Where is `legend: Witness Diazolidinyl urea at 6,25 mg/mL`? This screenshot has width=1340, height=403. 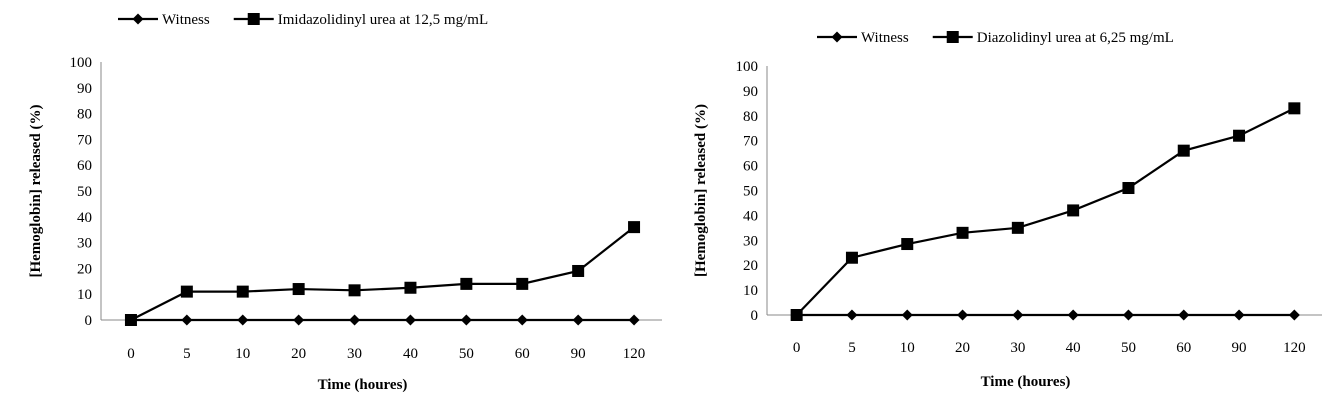 legend: Witness Diazolidinyl urea at 6,25 mg/mL is located at coordinates (995, 38).